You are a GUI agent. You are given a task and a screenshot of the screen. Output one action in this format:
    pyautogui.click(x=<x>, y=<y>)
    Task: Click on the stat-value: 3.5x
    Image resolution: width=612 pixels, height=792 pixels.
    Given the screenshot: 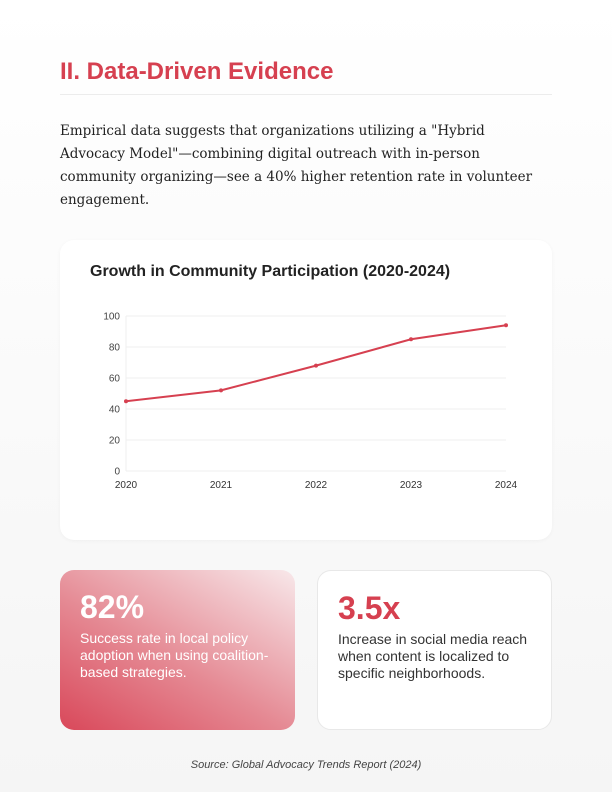 What is the action you would take?
    pyautogui.click(x=369, y=608)
    